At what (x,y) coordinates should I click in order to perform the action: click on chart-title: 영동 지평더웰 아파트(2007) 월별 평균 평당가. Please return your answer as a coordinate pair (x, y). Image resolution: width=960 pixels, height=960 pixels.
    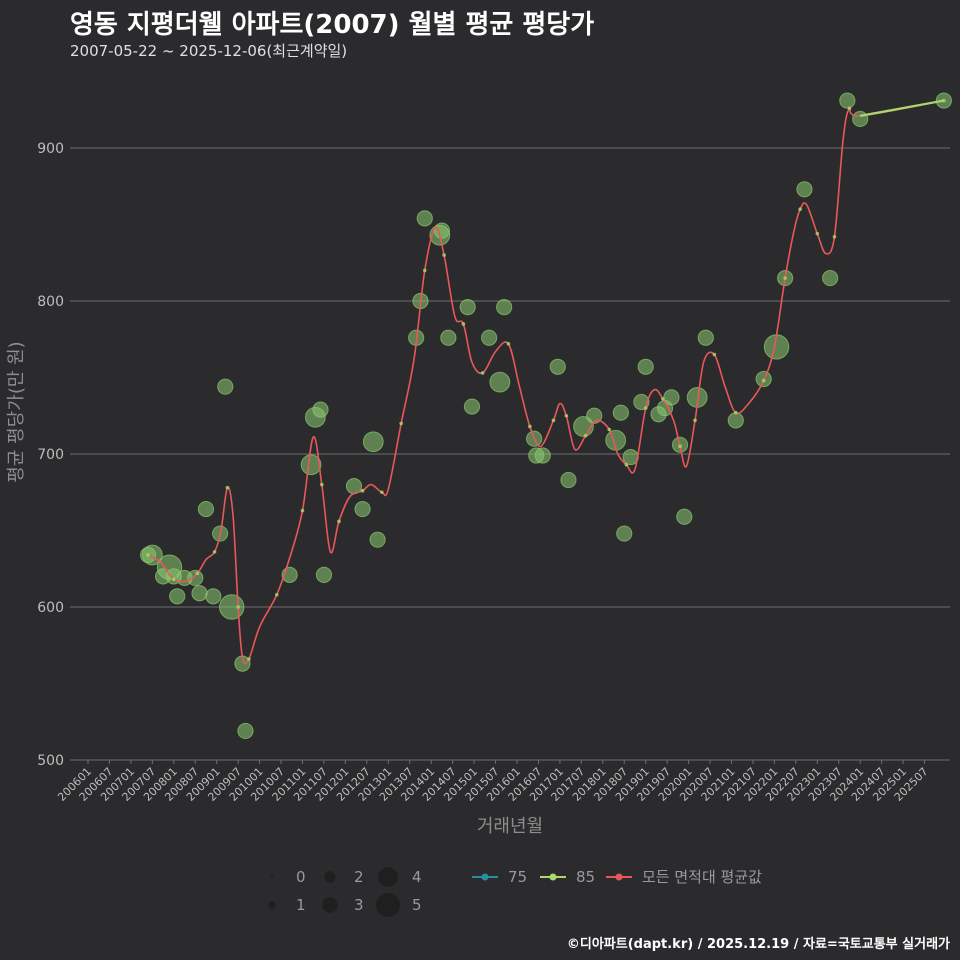
    Looking at the image, I should click on (332, 25).